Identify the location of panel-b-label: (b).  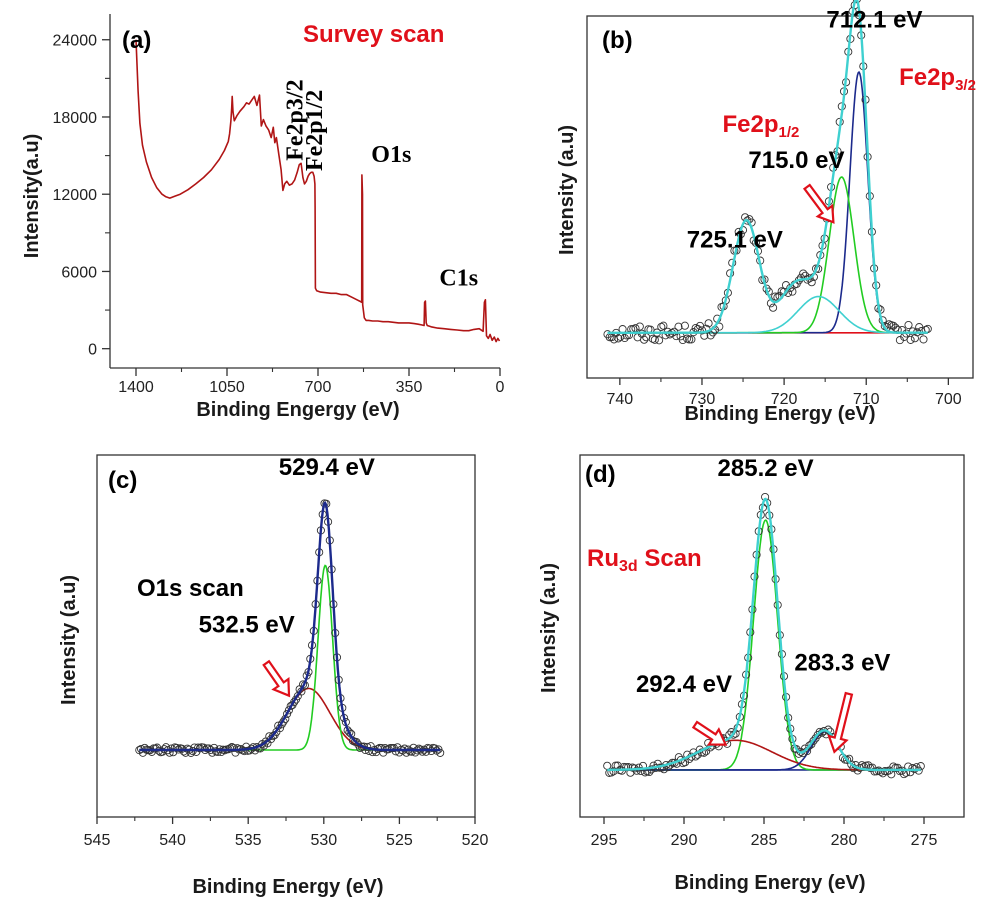
(617, 40).